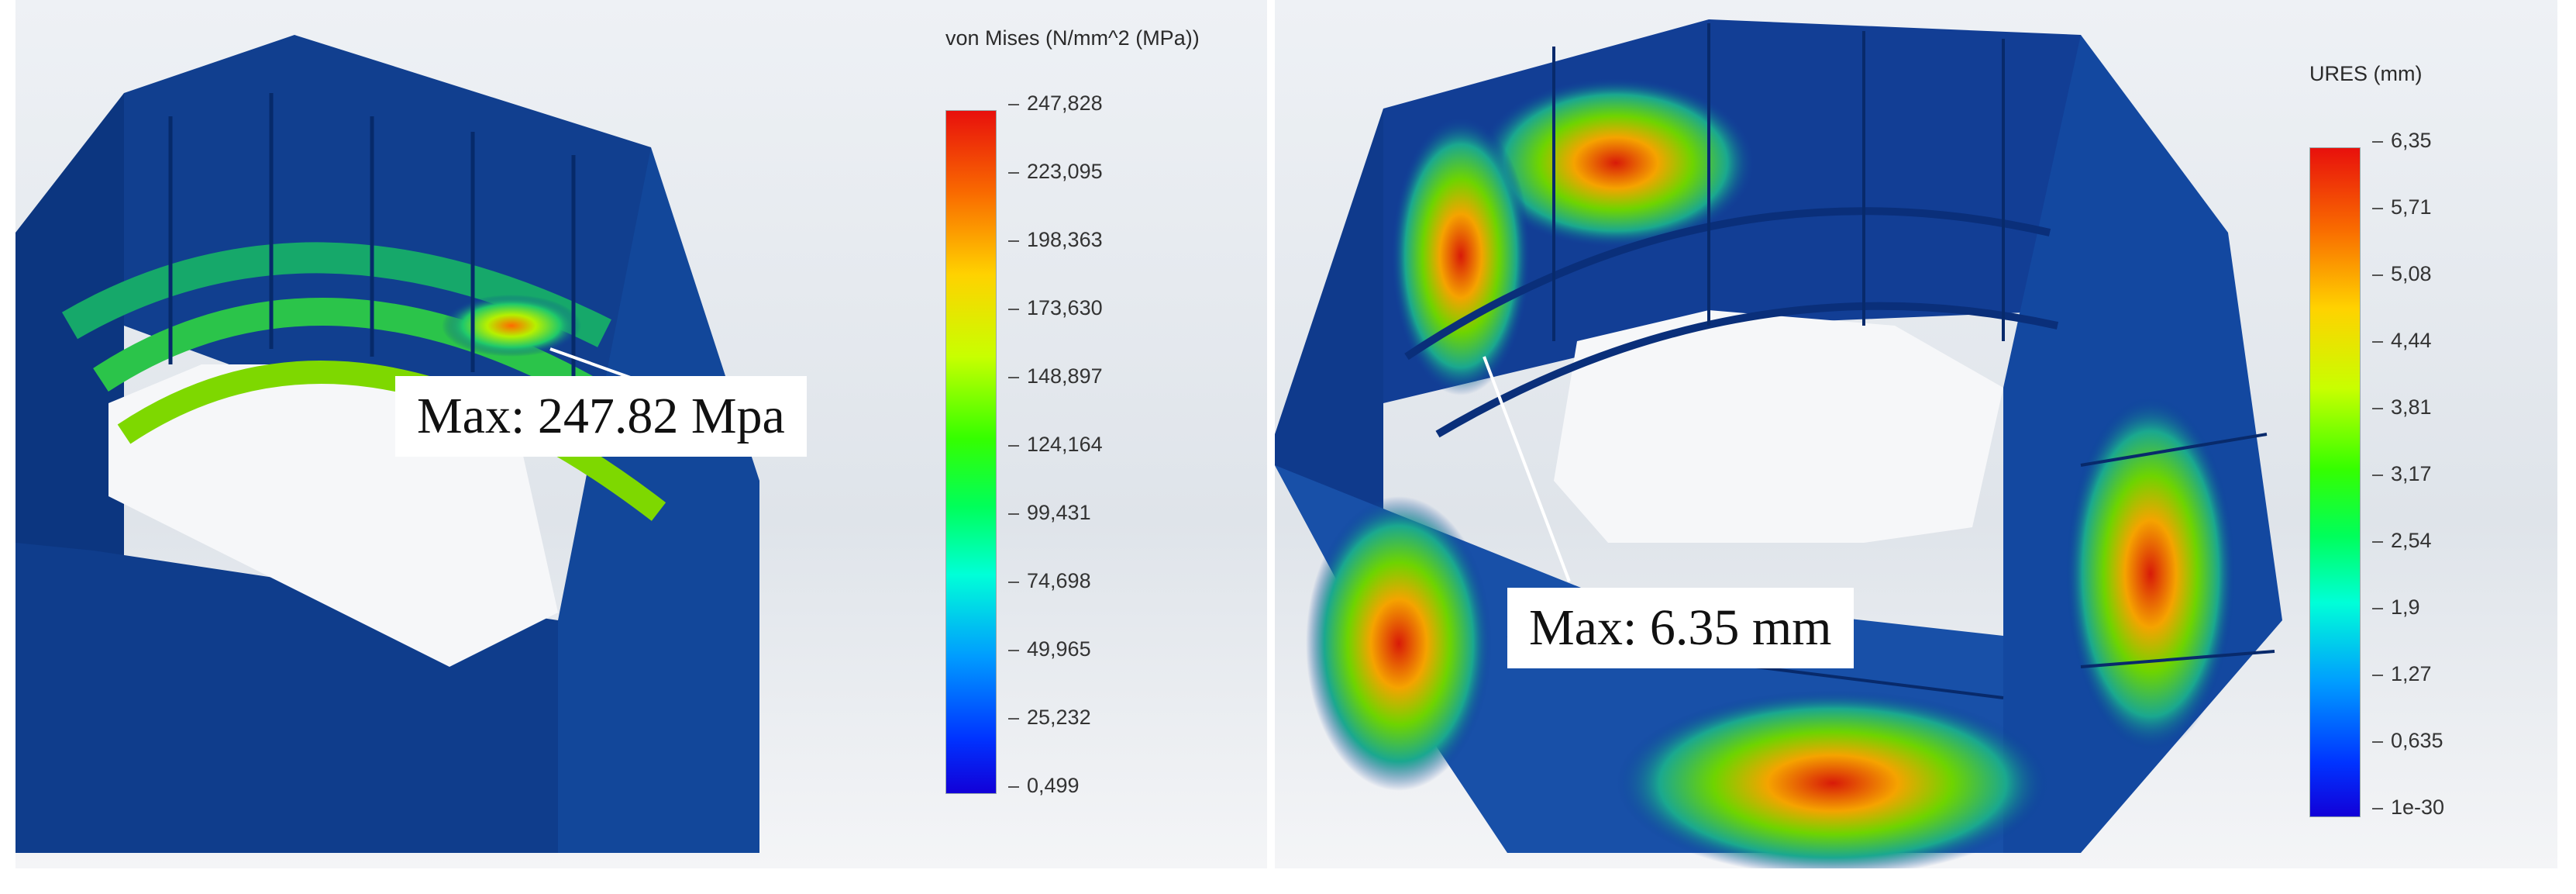  Describe the element at coordinates (2402, 673) in the screenshot. I see `legend-tick: 1,27` at that location.